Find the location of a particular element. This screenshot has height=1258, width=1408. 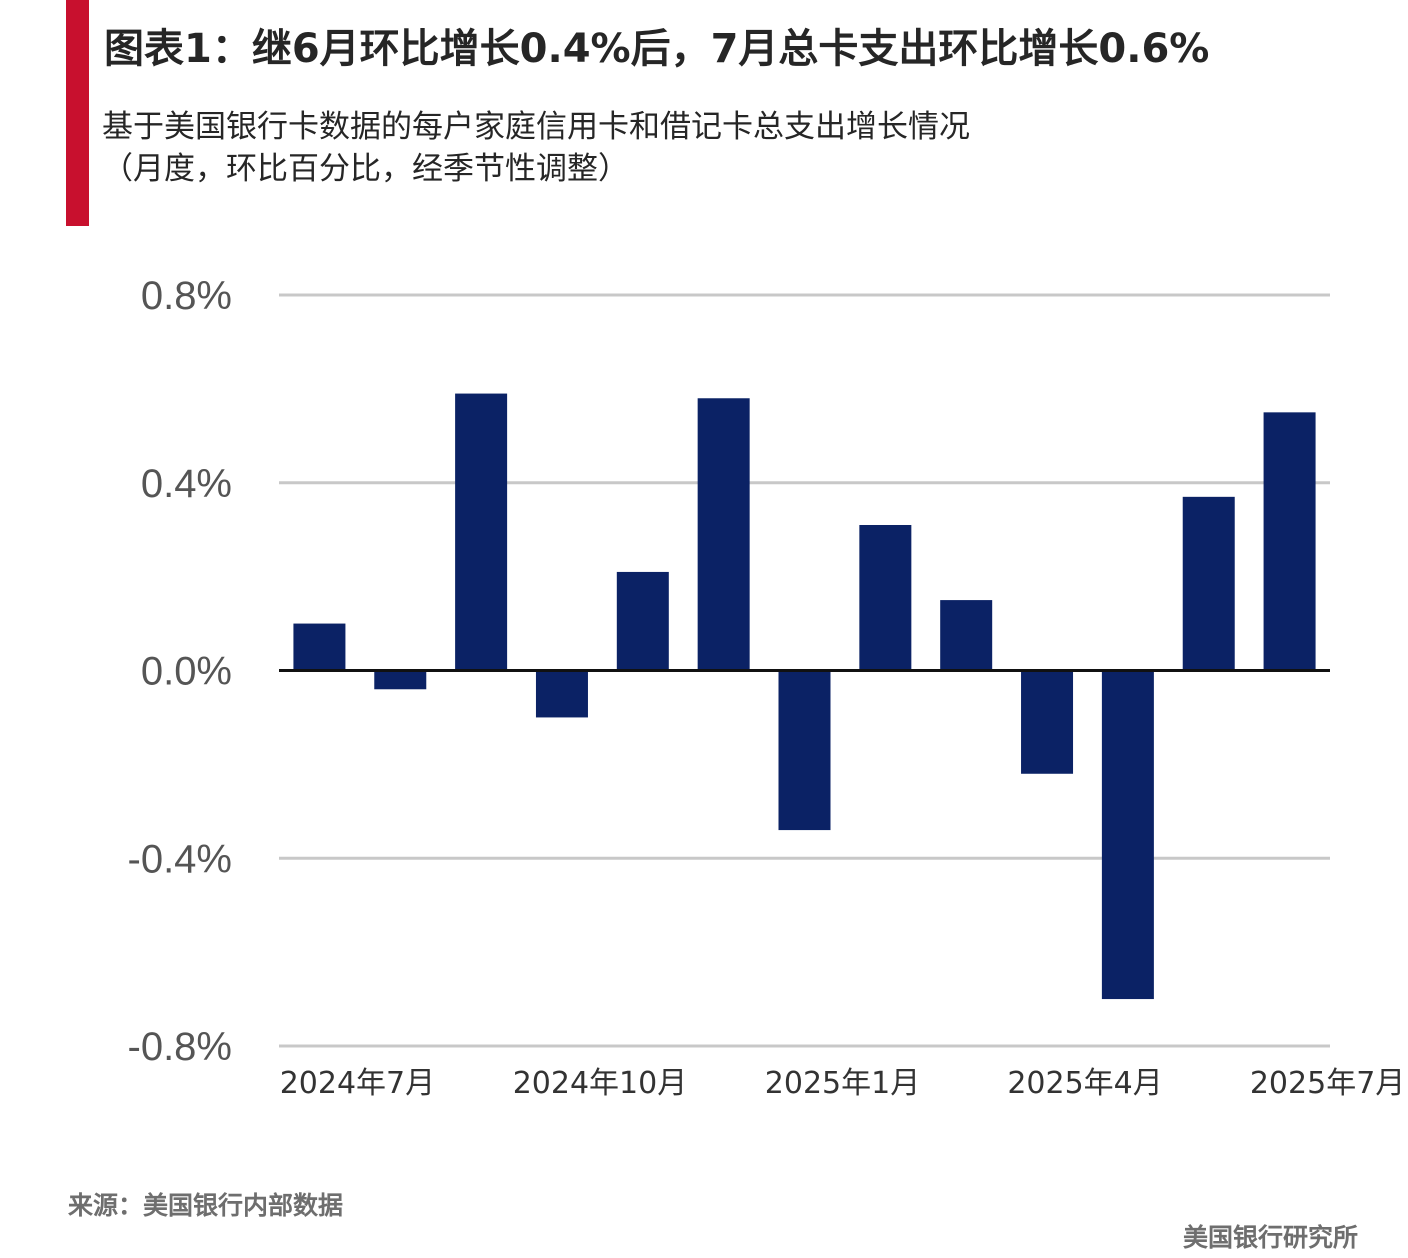

accent-bar is located at coordinates (77, 113).